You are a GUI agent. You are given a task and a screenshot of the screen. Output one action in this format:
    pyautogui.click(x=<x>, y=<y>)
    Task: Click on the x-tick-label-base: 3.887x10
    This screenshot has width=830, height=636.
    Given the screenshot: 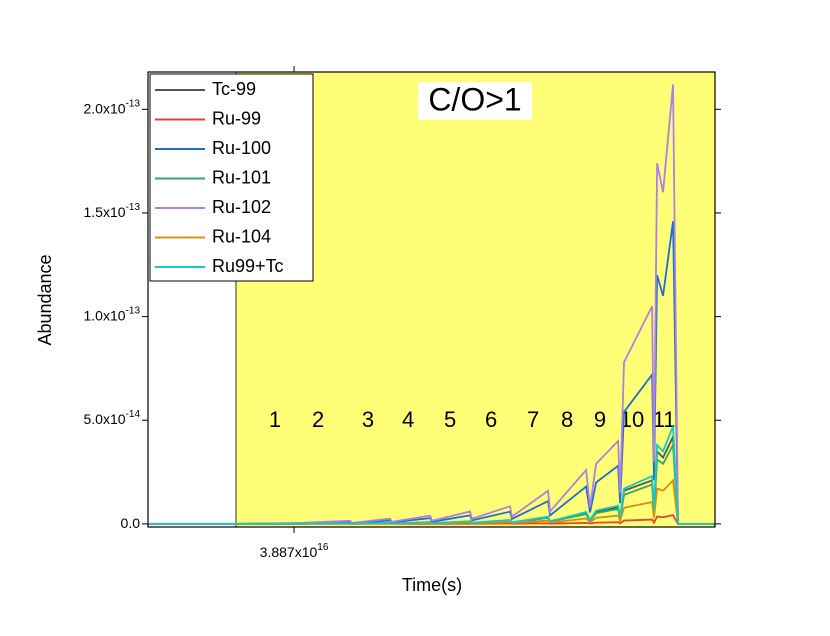 What is the action you would take?
    pyautogui.click(x=289, y=552)
    